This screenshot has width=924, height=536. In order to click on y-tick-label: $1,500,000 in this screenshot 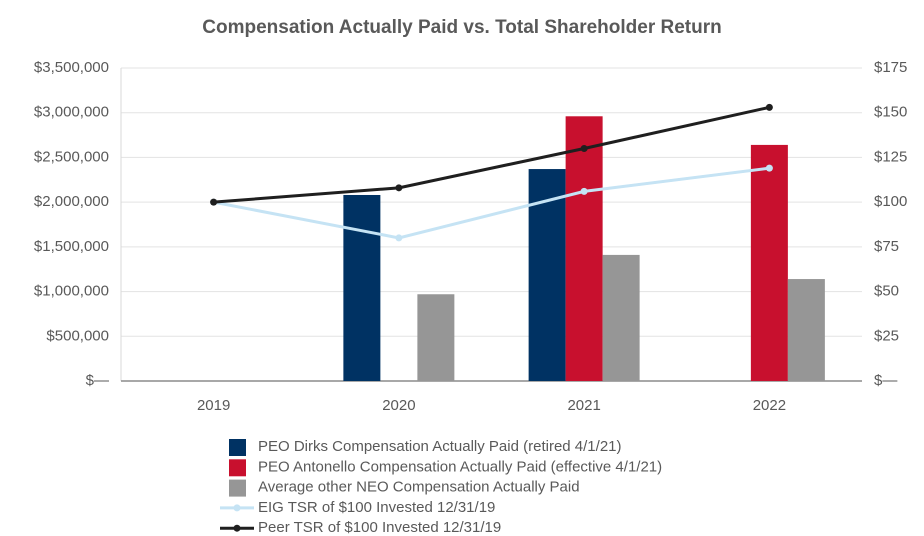, I will do `click(71, 246)`.